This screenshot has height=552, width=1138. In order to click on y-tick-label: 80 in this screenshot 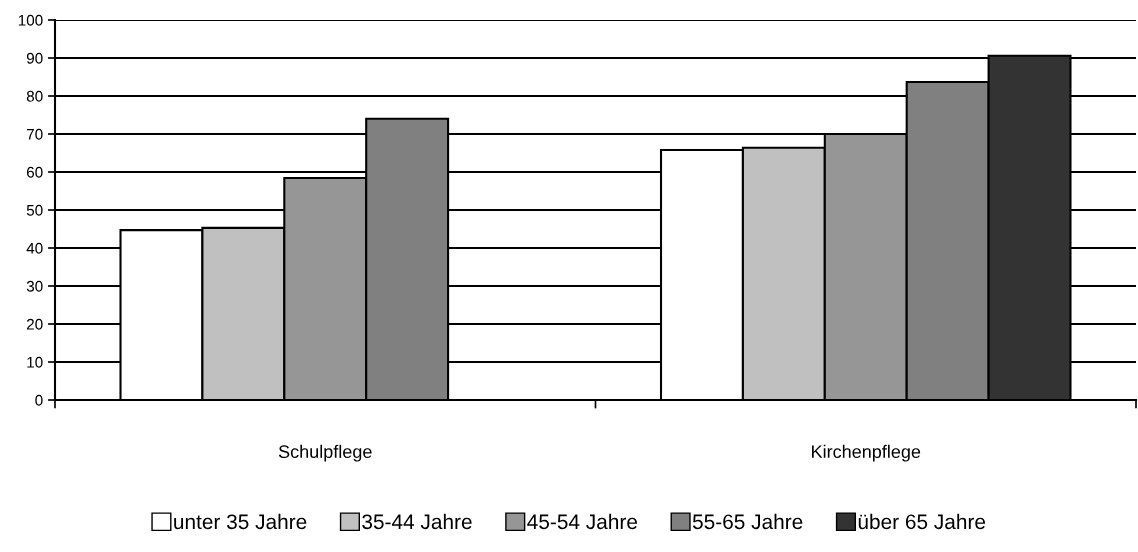, I will do `click(34, 96)`.